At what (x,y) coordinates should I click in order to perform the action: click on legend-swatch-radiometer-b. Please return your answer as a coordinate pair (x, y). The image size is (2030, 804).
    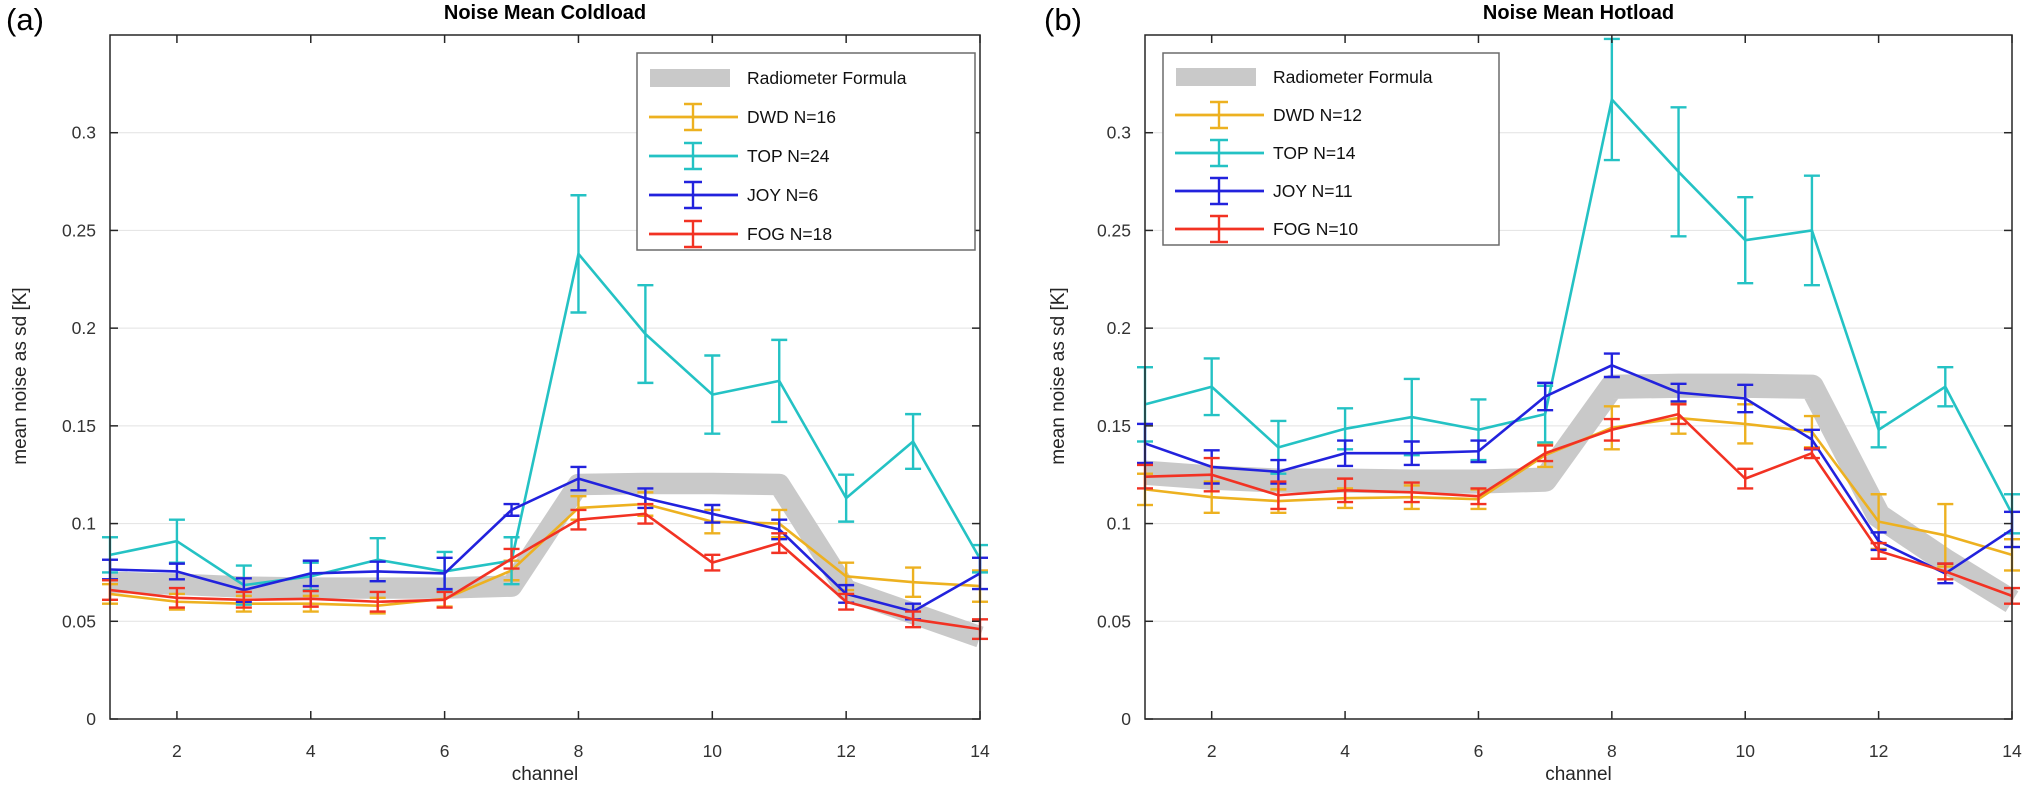
    Looking at the image, I should click on (1216, 77).